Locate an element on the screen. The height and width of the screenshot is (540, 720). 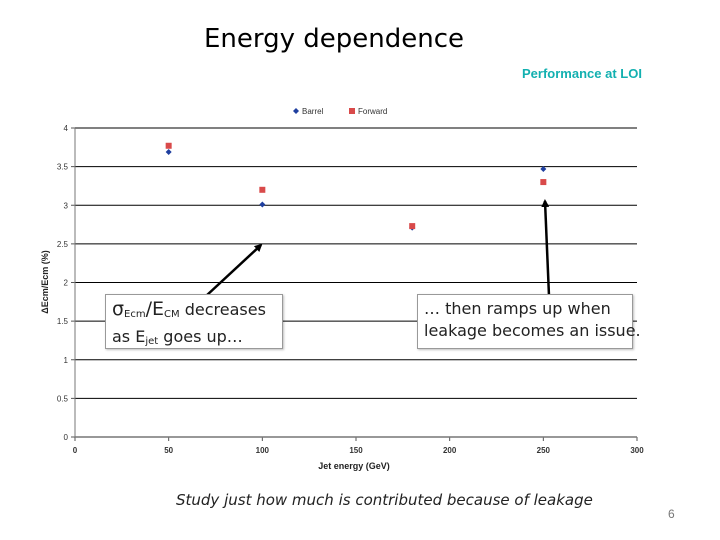
y-tick-label: 3 is located at coordinates (66, 205).